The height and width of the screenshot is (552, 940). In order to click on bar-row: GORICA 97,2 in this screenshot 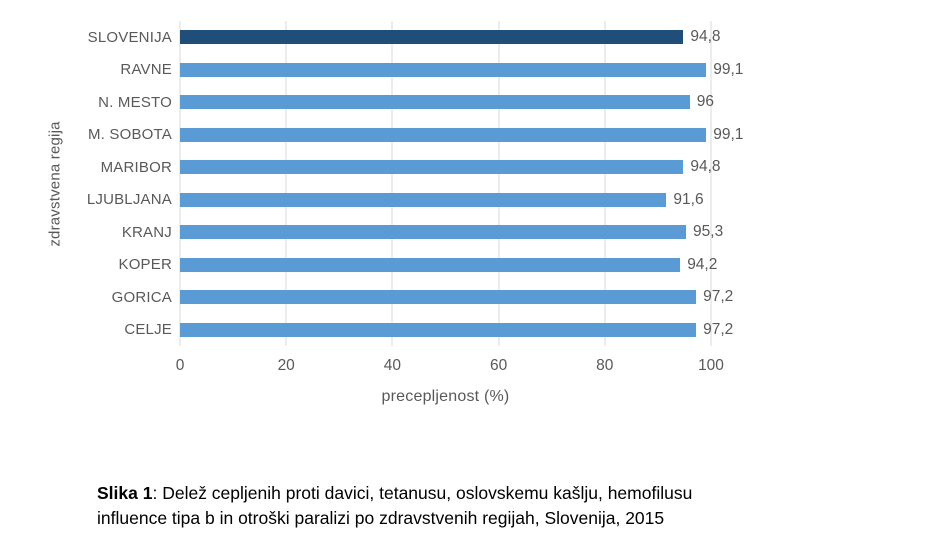, I will do `click(480, 297)`.